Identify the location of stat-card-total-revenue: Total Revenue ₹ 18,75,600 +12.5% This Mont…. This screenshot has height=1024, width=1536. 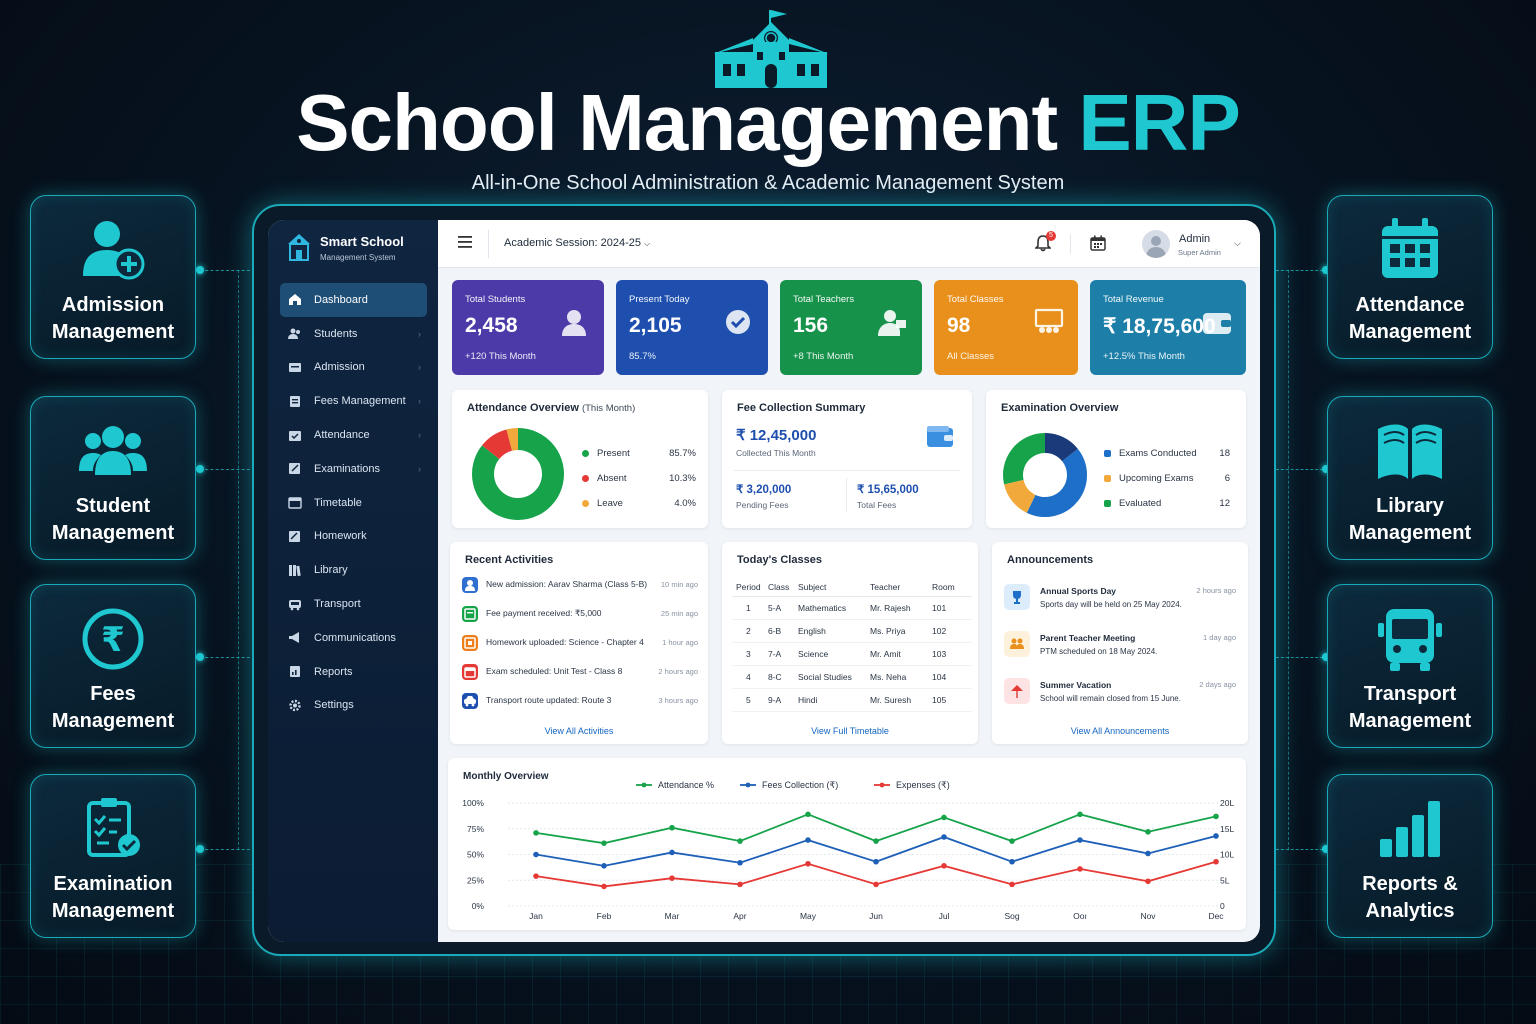
(1168, 327).